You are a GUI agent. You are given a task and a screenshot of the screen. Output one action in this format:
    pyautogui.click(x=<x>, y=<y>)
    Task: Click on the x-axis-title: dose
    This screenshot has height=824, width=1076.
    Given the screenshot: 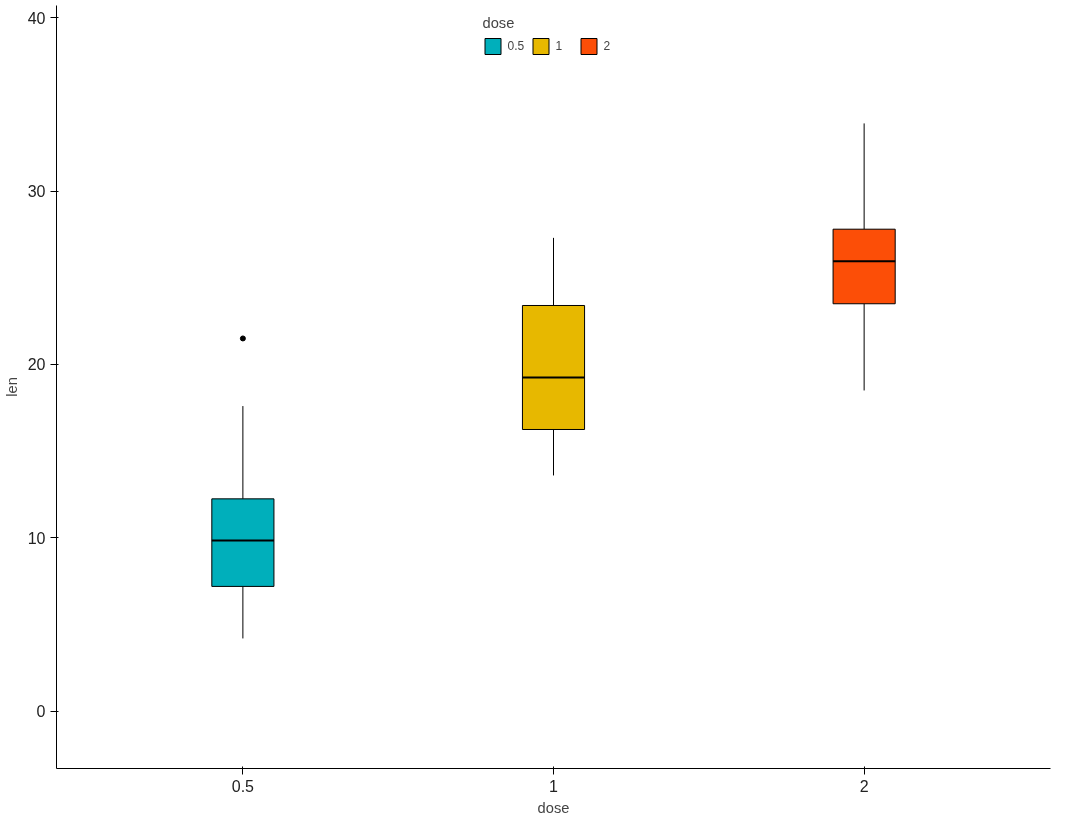 What is the action you would take?
    pyautogui.click(x=553, y=807)
    